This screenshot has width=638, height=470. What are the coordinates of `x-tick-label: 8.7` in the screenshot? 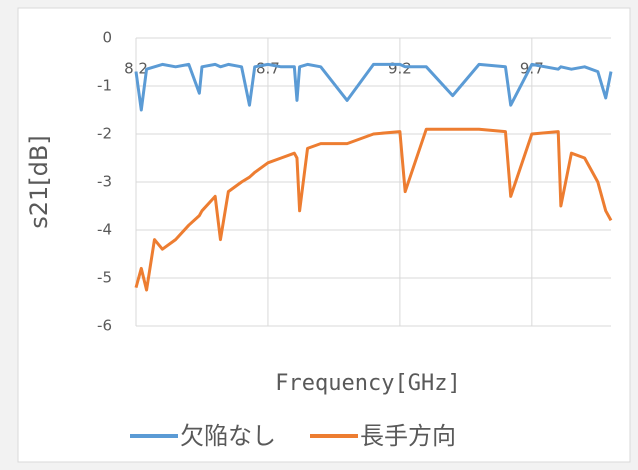 It's located at (268, 69).